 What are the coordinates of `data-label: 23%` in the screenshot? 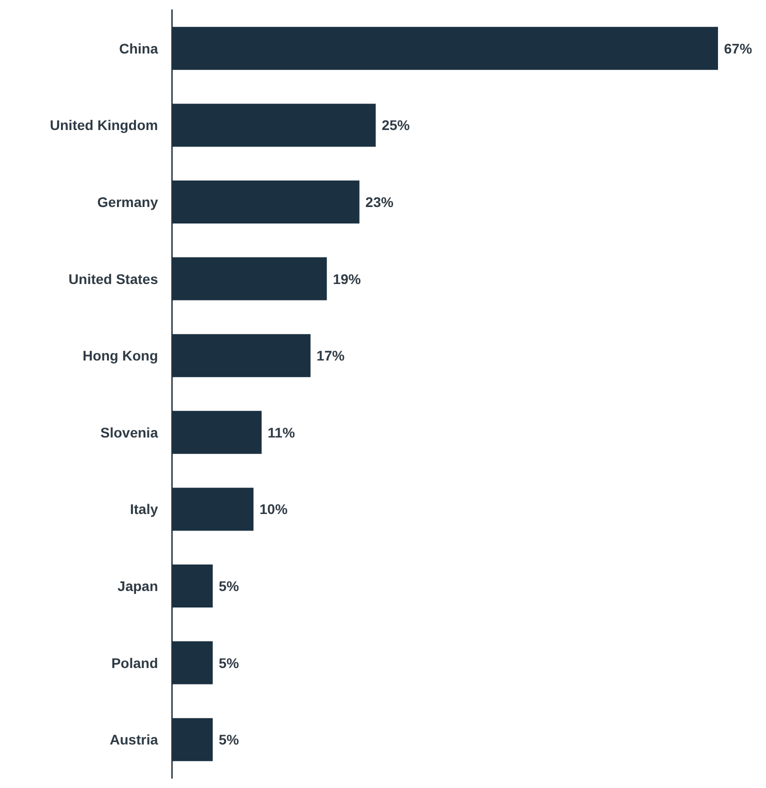 It's located at (379, 202).